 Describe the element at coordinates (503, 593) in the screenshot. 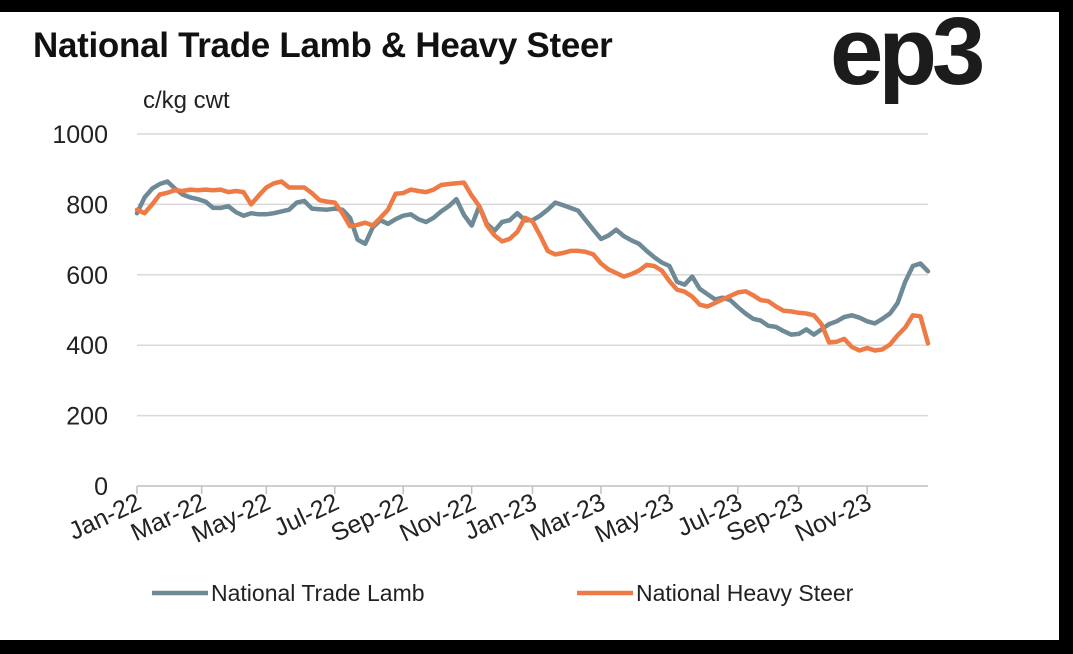

I see `legend: National Trade Lamb National Heavy Steer` at that location.